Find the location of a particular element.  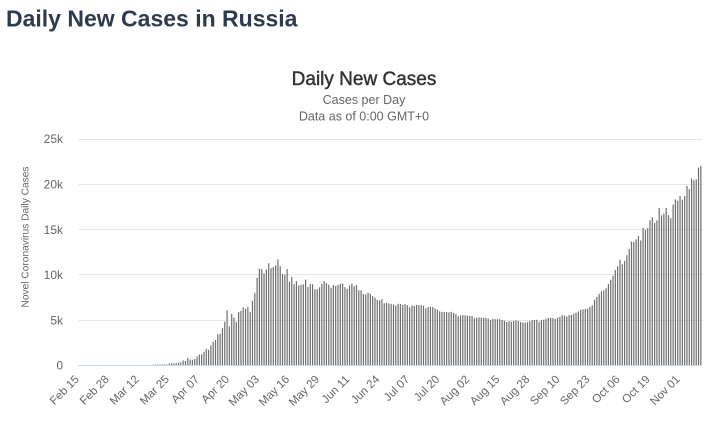

svg-text: Daily New Cases in Russia is located at coordinates (152, 19).